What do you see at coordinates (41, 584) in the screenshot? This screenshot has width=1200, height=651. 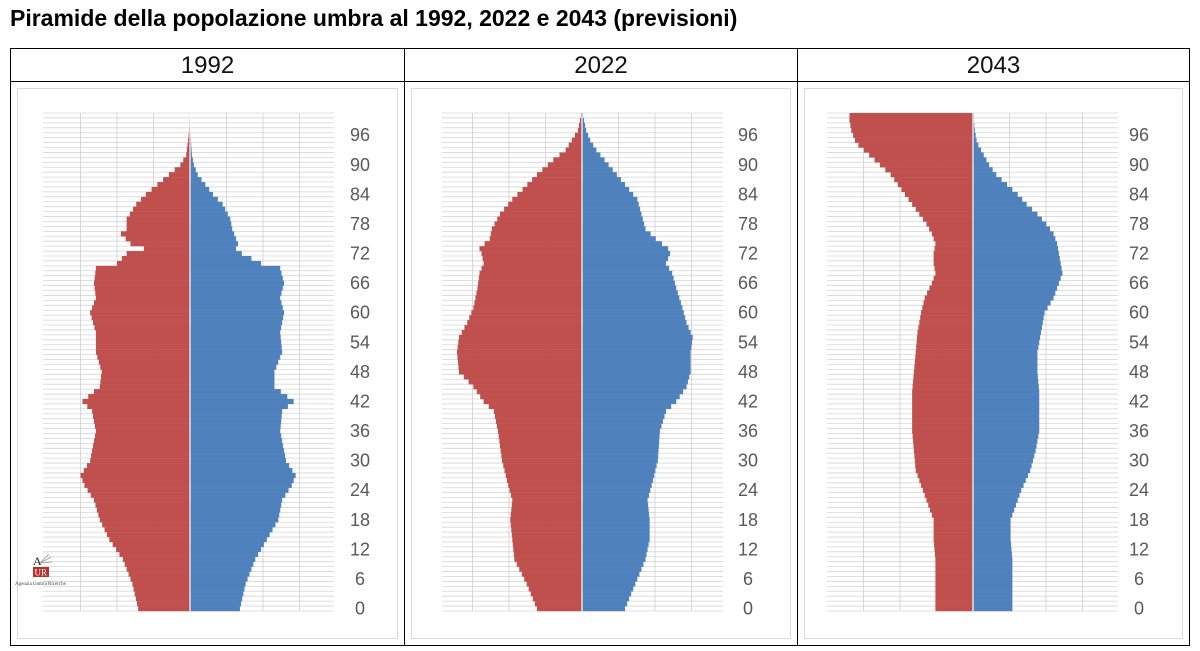 I see `aur-logo-caption: Agenzia Umbra Ricerche` at bounding box center [41, 584].